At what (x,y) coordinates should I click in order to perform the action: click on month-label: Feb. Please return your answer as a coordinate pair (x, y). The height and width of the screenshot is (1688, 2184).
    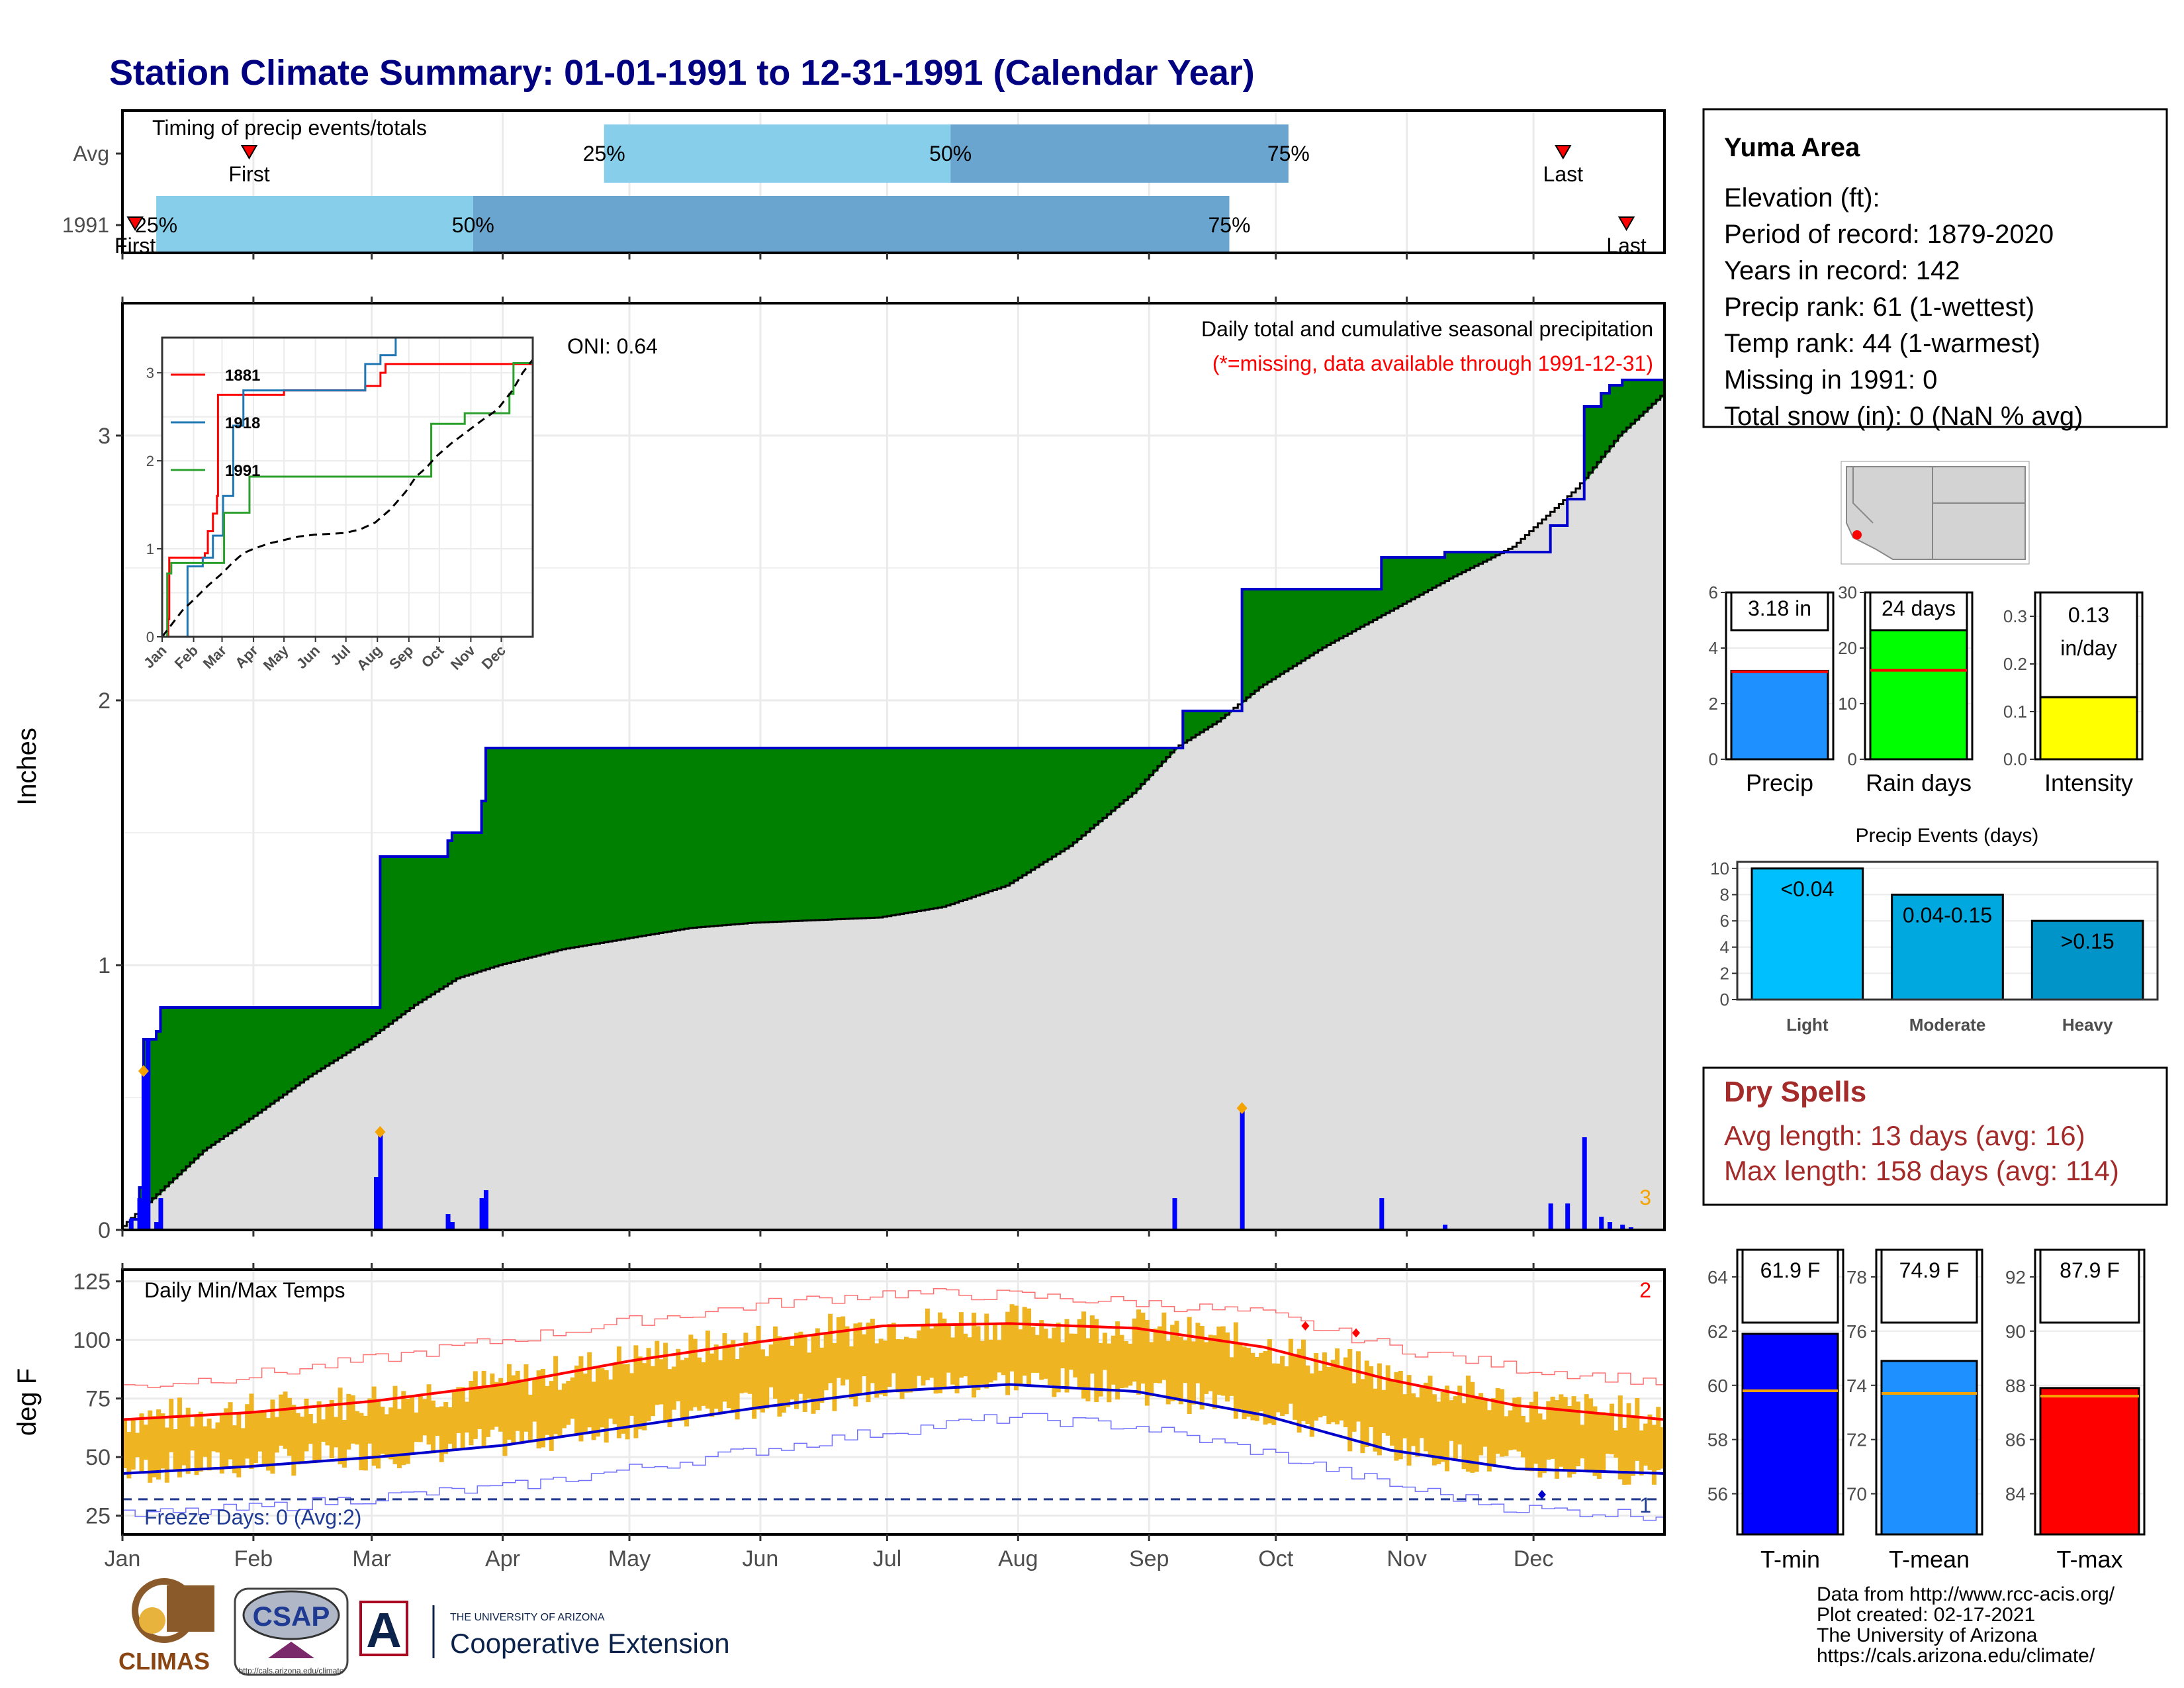
    Looking at the image, I should click on (253, 1558).